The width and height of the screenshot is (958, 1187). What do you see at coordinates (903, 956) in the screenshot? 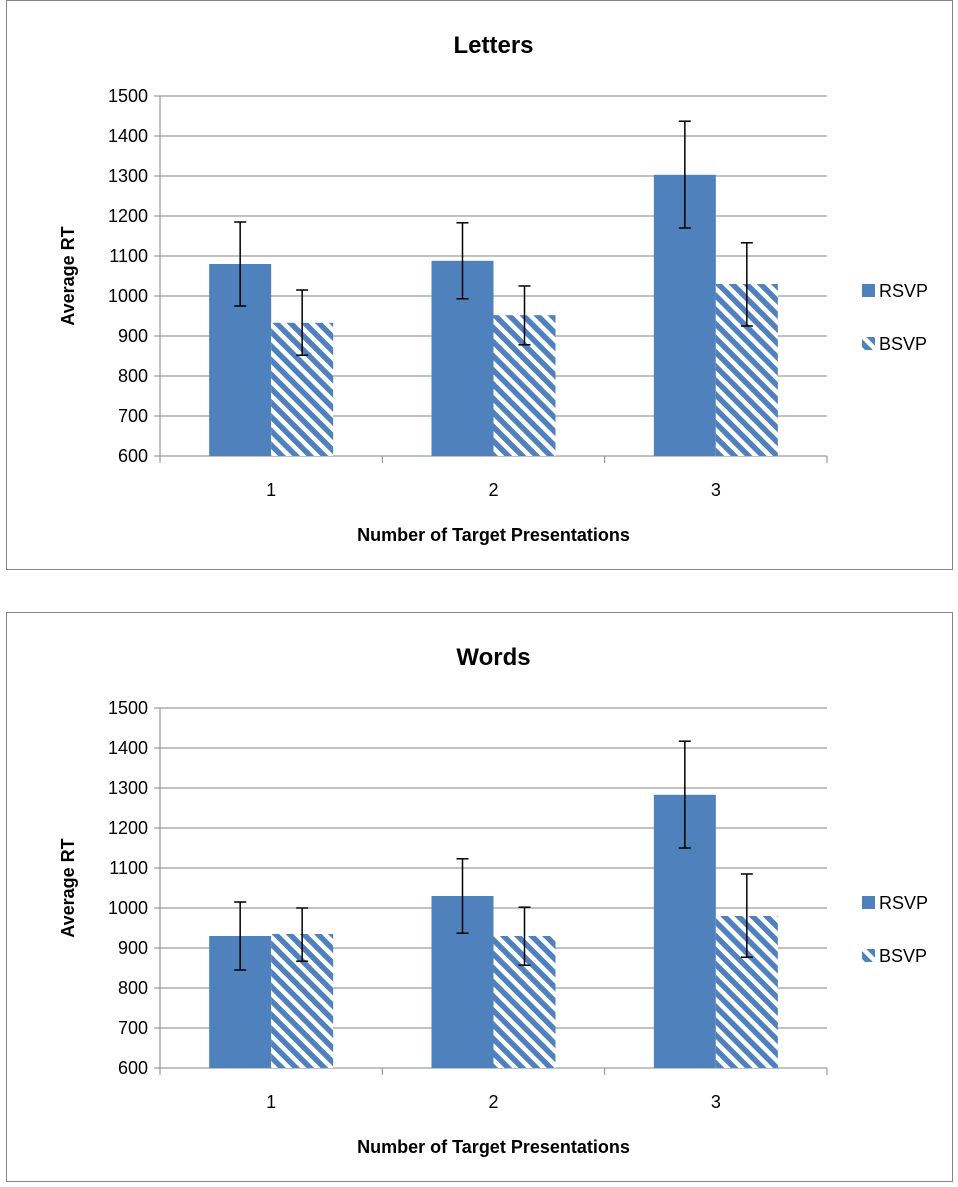
I see `words-legend-label-bsvp: BSVP` at bounding box center [903, 956].